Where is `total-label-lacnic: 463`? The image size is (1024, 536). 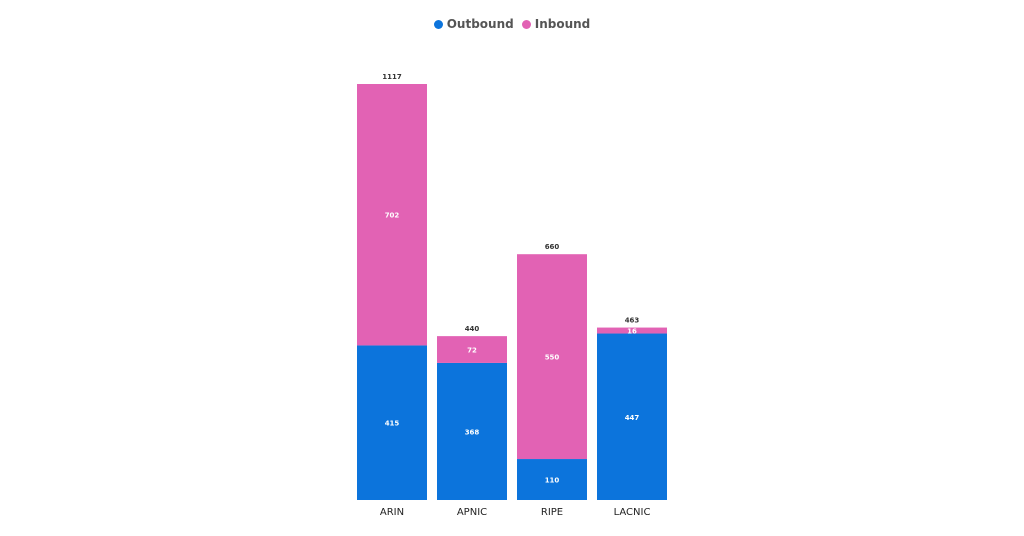
total-label-lacnic: 463 is located at coordinates (632, 321).